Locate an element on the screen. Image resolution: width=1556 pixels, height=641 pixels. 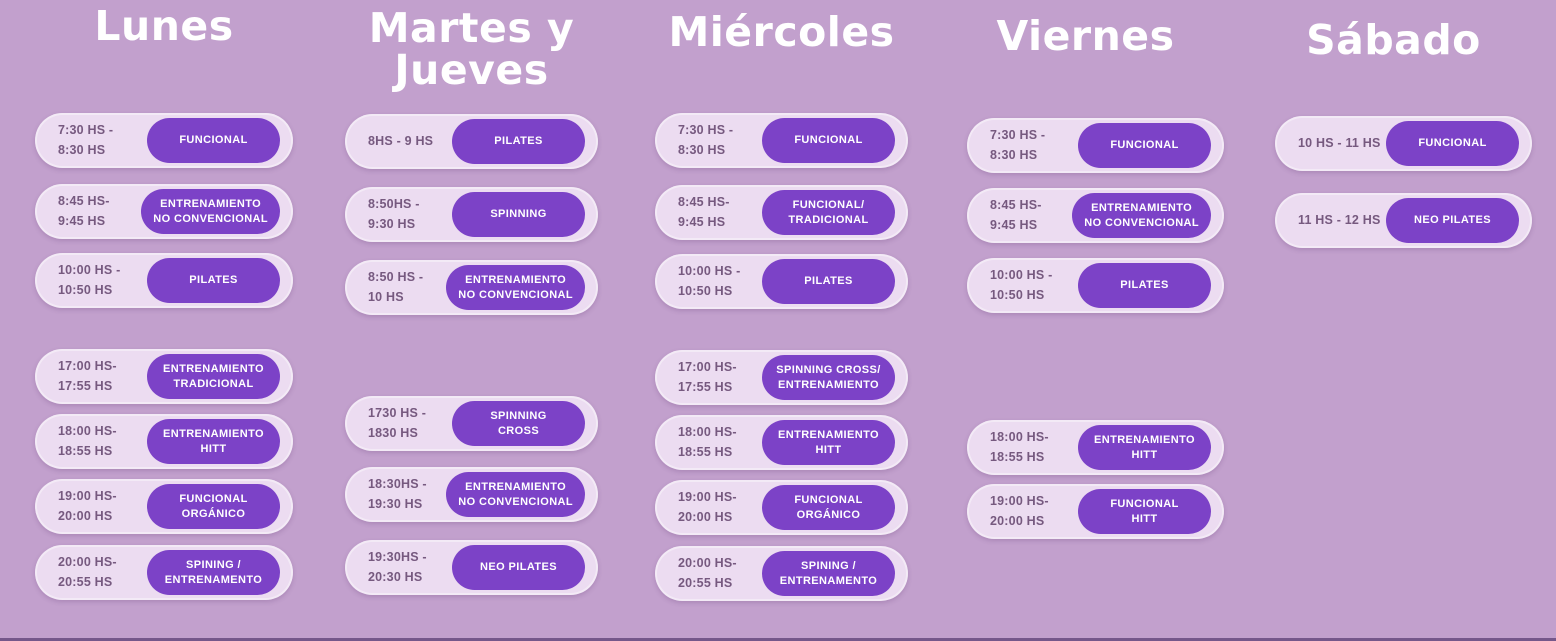
class-card: 1730 HS - 1830 HS SPINNING CROSS is located at coordinates (471, 423).